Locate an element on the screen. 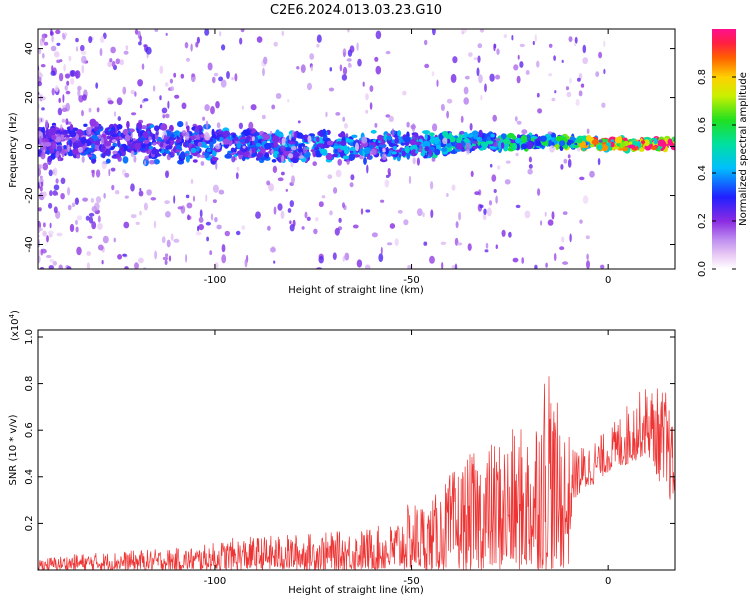  spectrogram-xlabel: Height of straight line (km) is located at coordinates (356, 290).